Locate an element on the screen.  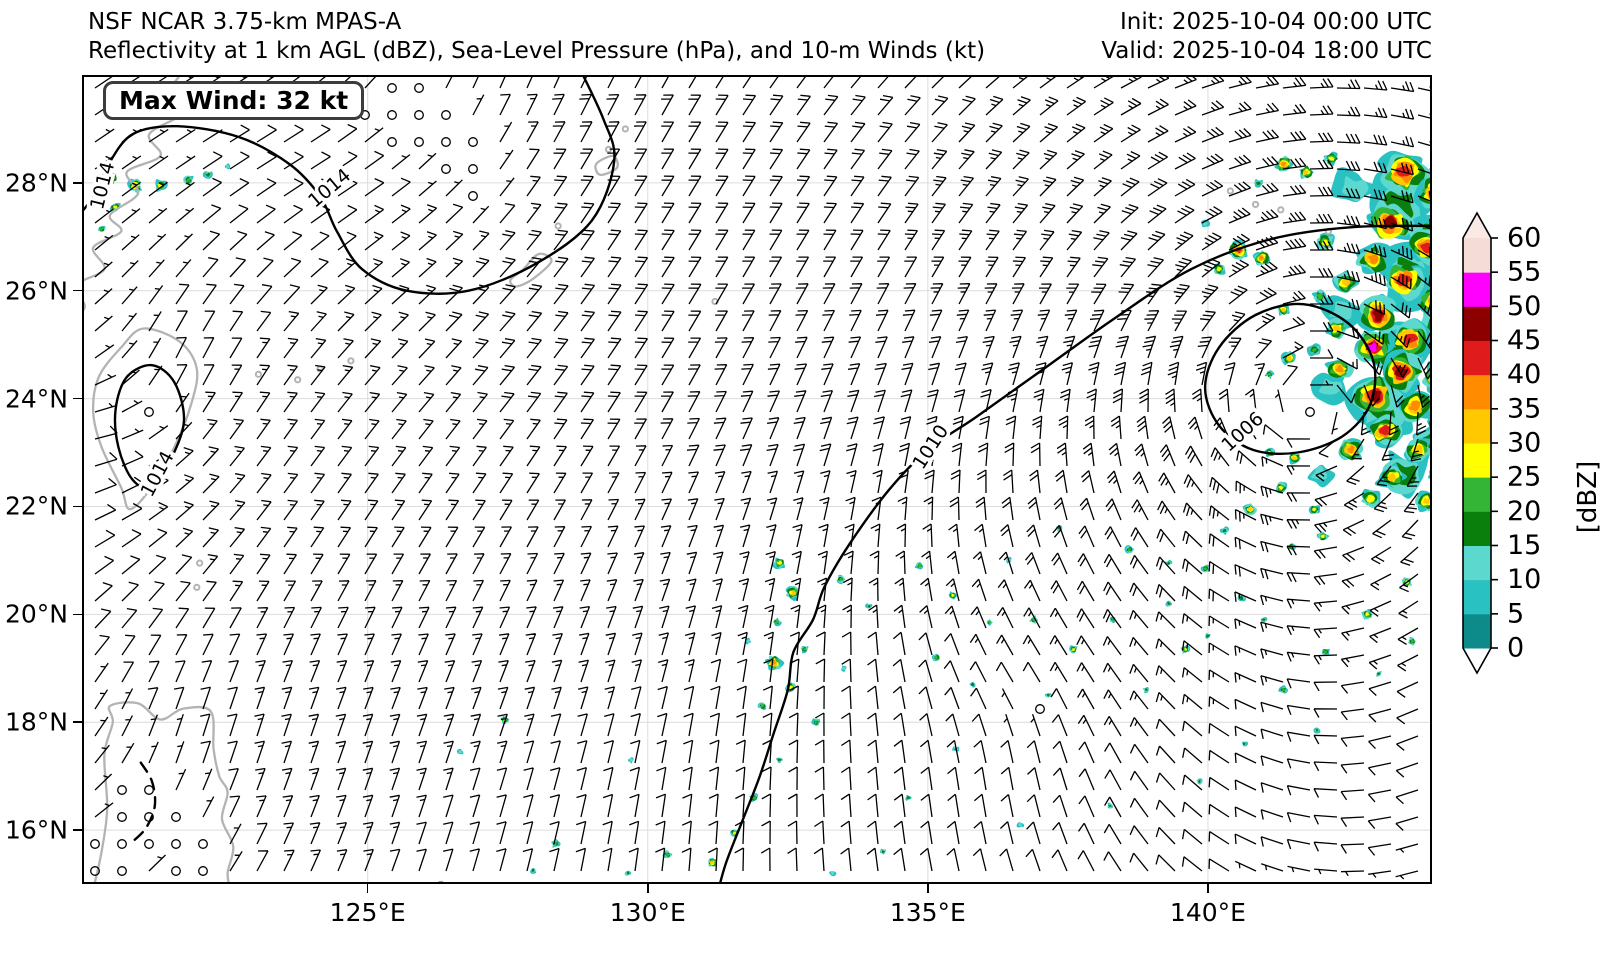
y-tick-label: 18°N is located at coordinates (36, 722).